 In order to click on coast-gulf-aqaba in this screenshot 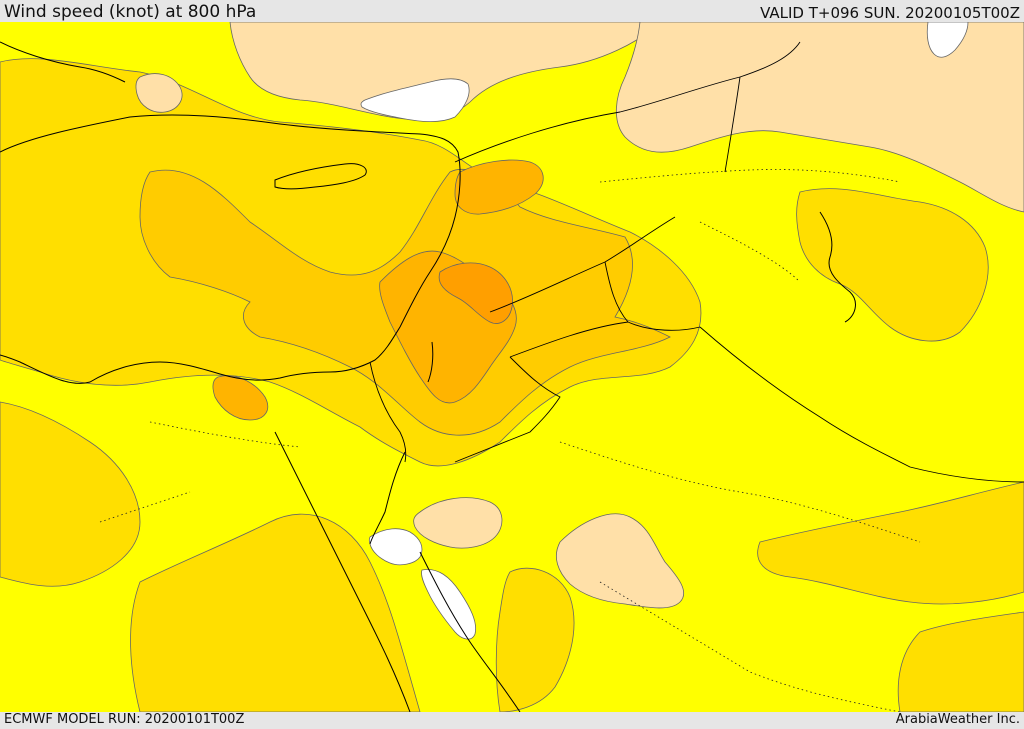, I will do `click(430, 362)`.